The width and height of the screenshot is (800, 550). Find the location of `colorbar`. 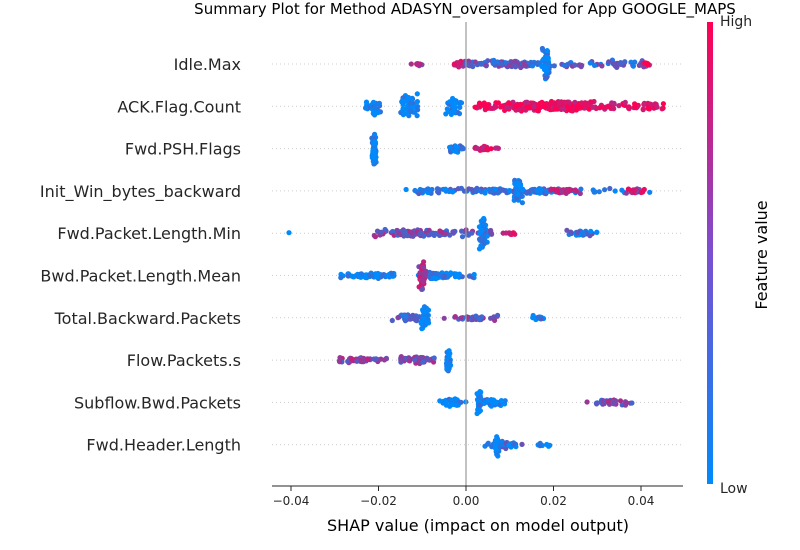

colorbar is located at coordinates (710, 253).